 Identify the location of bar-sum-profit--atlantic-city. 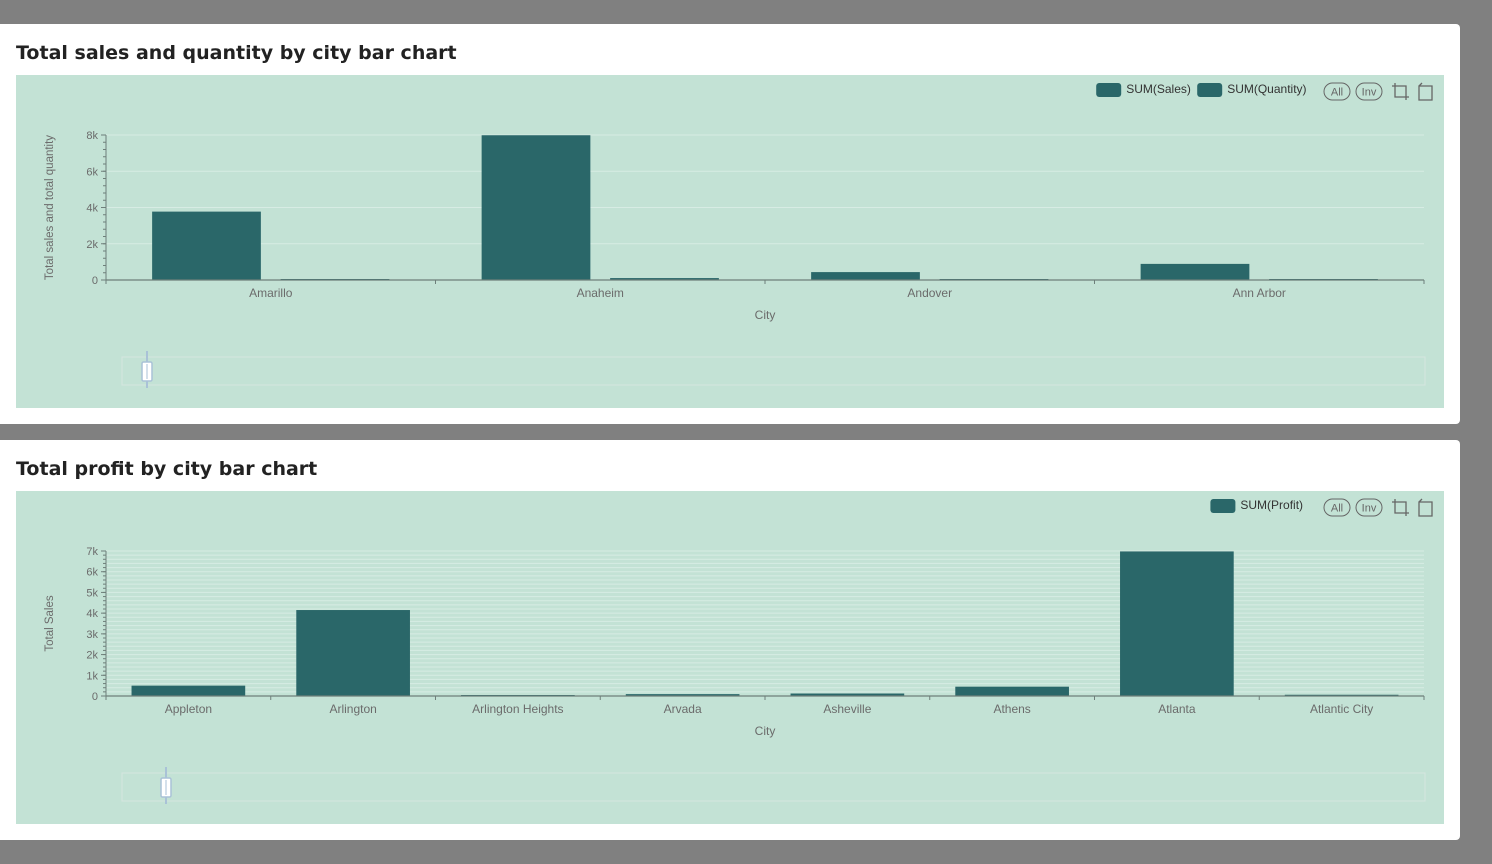
(1341, 695).